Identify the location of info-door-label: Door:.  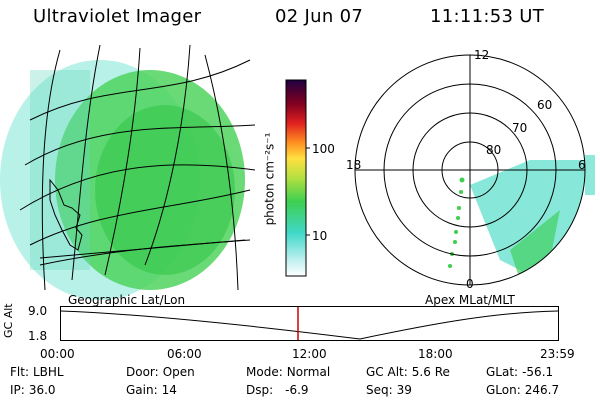
(142, 372).